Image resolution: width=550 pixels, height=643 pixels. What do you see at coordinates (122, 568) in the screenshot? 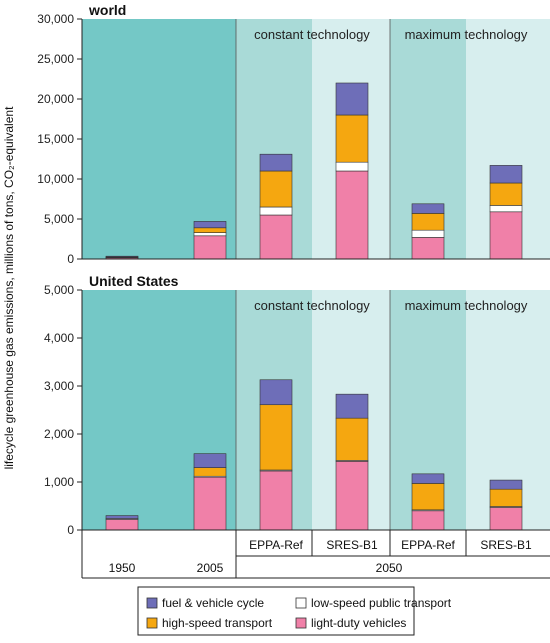
I see `period-label-1950: 1950` at bounding box center [122, 568].